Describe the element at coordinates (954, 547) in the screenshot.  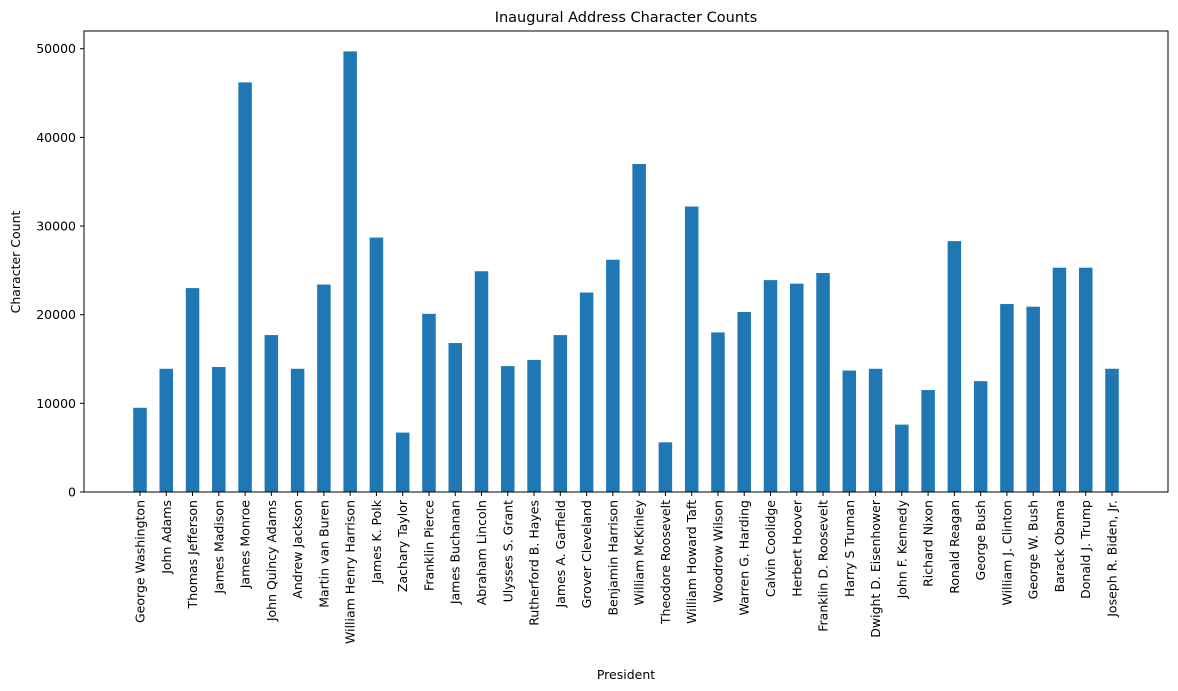
I see `x-tick-label: Ronald Reagan` at that location.